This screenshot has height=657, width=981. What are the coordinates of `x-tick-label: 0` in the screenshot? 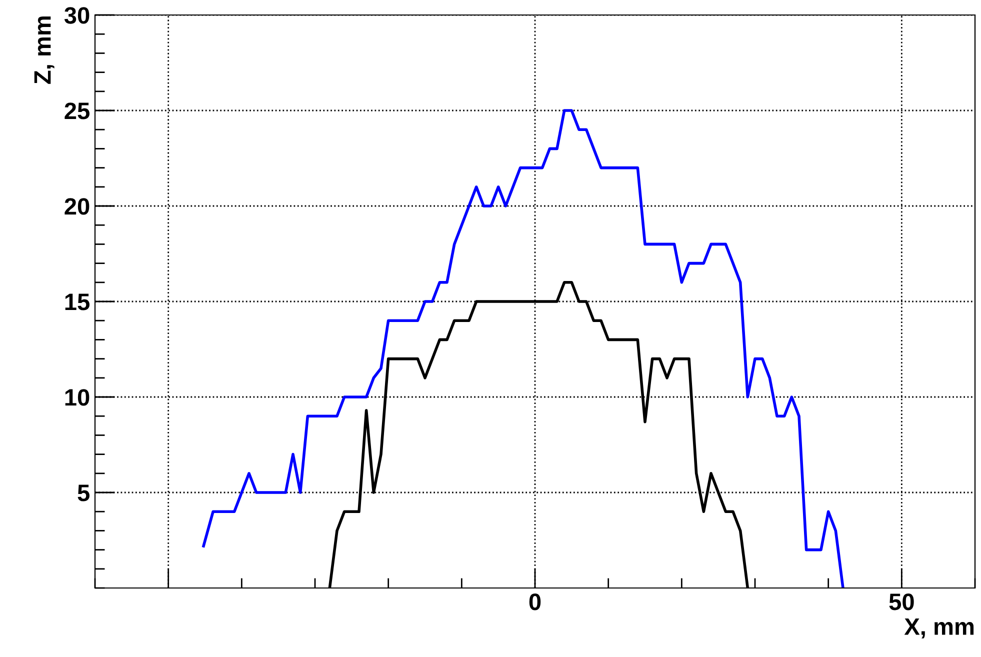 It's located at (535, 601).